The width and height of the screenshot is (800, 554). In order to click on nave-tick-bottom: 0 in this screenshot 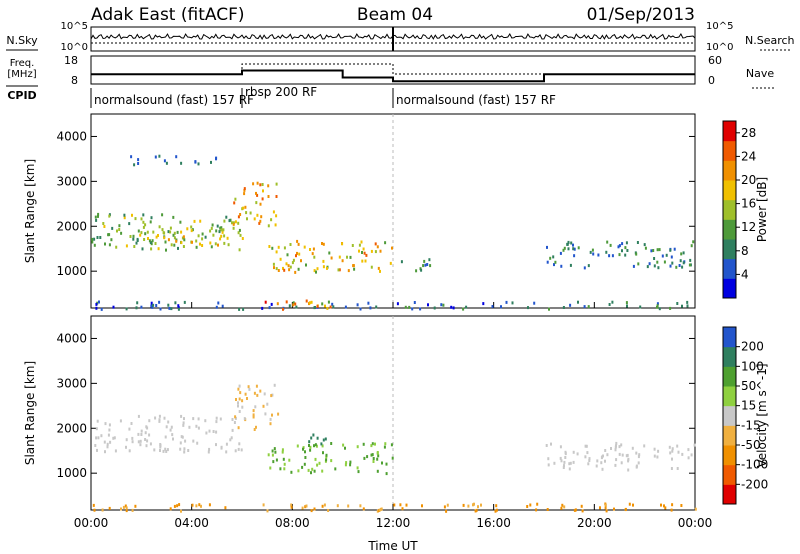, I will do `click(711, 80)`.